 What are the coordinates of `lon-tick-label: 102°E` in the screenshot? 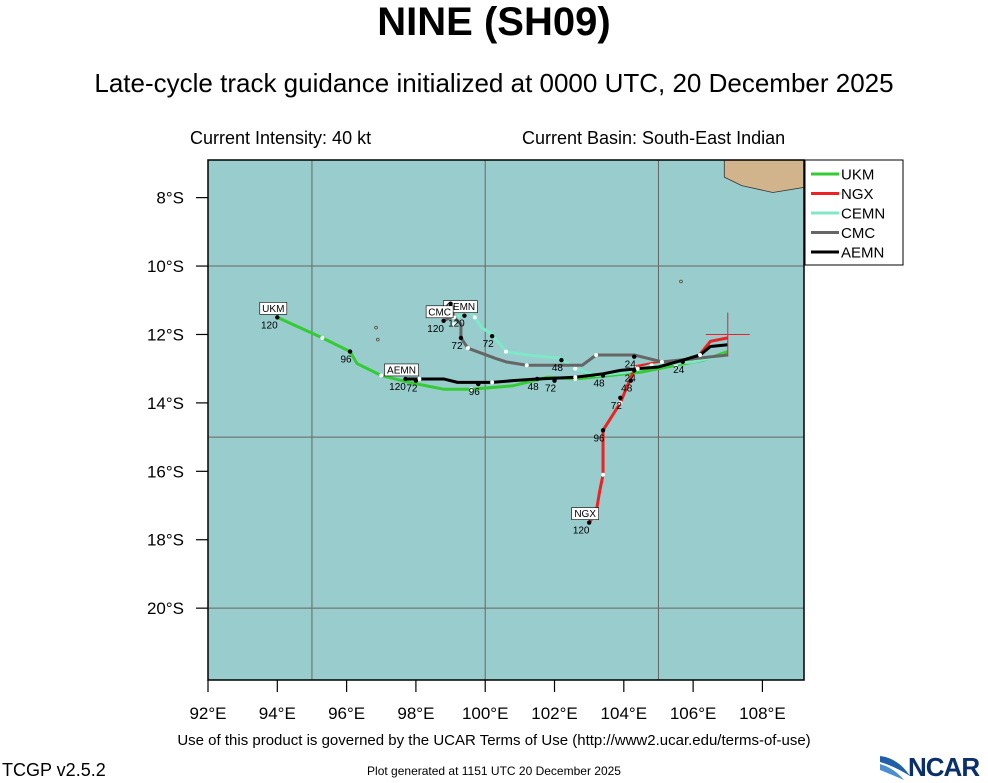 It's located at (554, 713).